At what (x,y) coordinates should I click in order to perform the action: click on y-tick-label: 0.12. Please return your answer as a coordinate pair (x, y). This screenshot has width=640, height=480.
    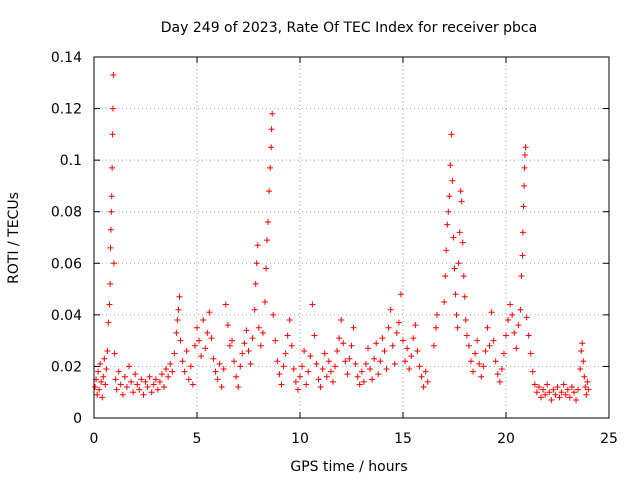
    Looking at the image, I should click on (66, 110).